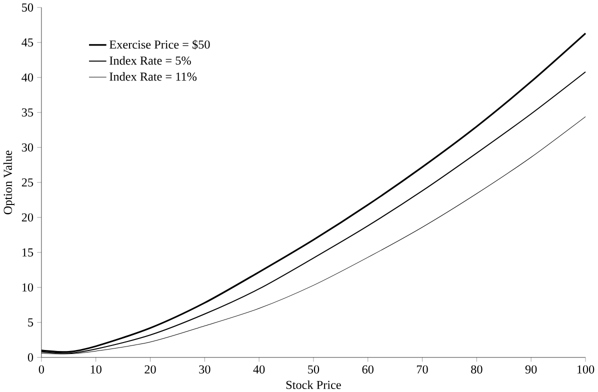 This screenshot has height=392, width=598. Describe the element at coordinates (585, 369) in the screenshot. I see `x-tick-label: 100` at that location.